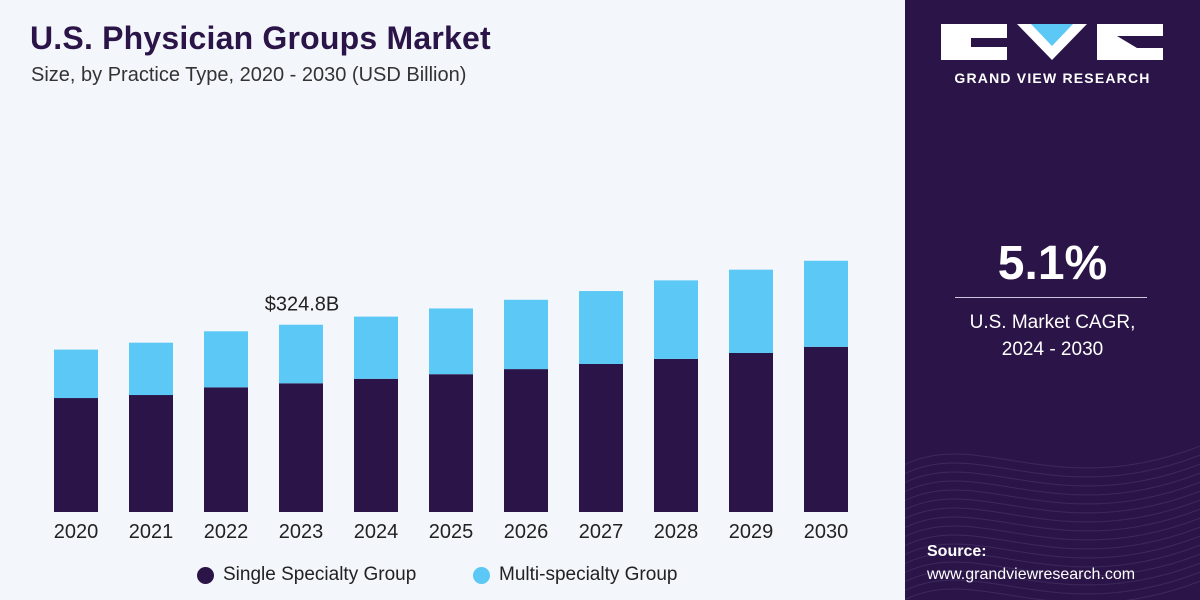  What do you see at coordinates (601, 327) in the screenshot?
I see `bar-multi-specialty-2027` at bounding box center [601, 327].